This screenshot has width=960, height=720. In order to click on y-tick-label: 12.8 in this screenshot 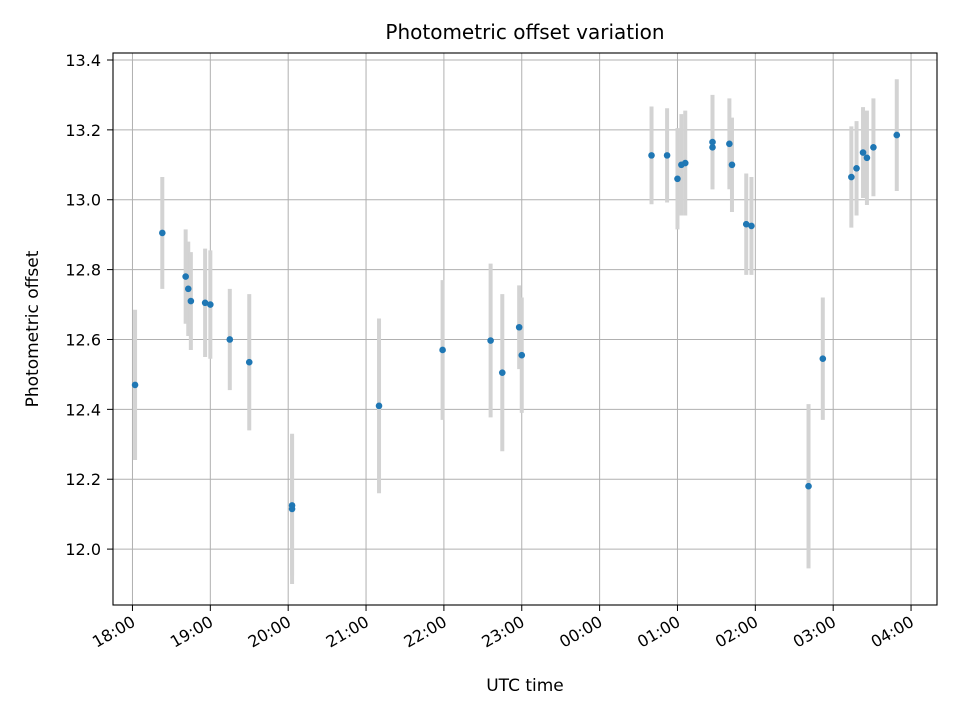, I will do `click(83, 270)`.